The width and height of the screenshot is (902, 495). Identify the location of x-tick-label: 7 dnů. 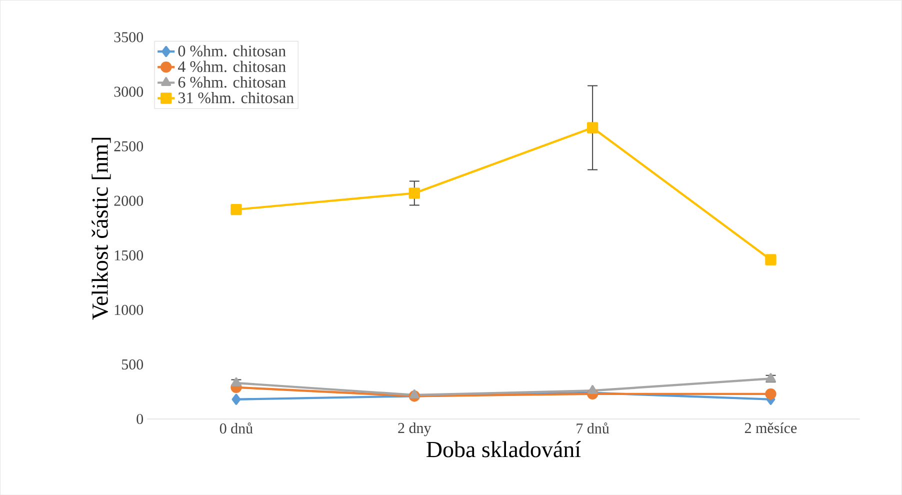
(593, 428).